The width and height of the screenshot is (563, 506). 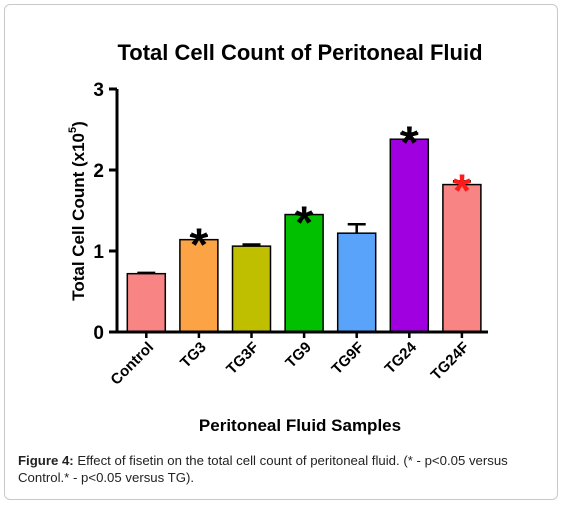 I want to click on x-tick-label-TG24: TG24, so click(x=401, y=357).